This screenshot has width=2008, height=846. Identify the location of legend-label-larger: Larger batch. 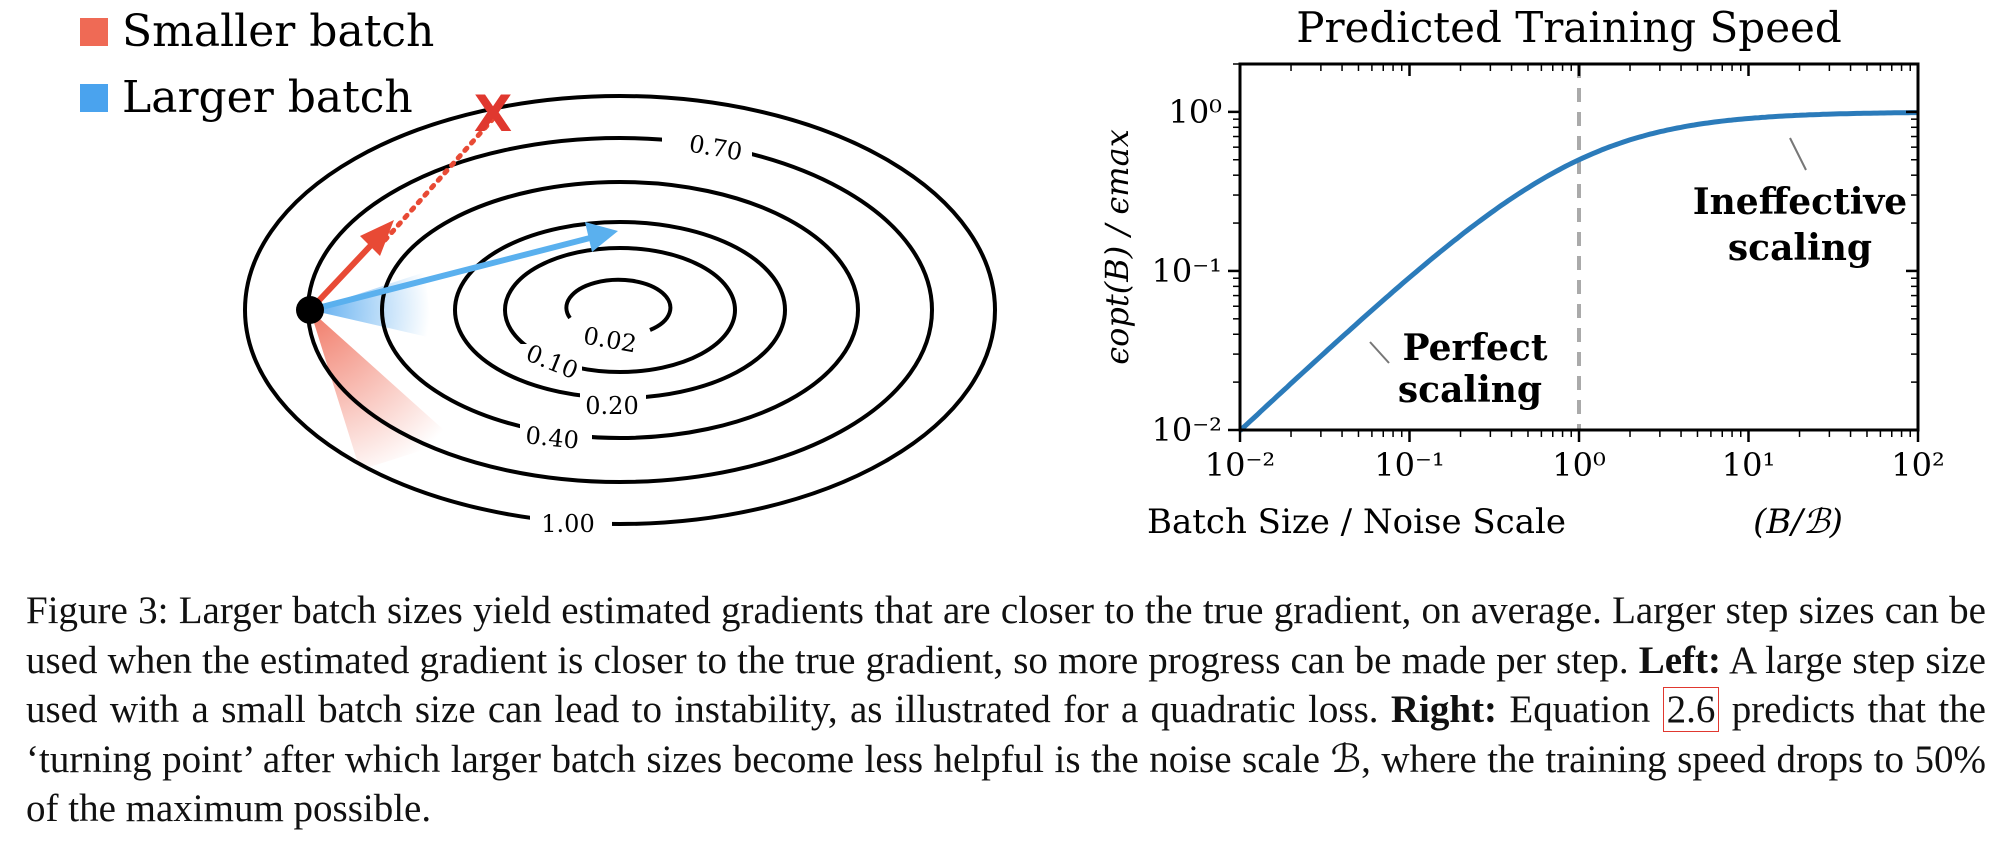
(267, 97).